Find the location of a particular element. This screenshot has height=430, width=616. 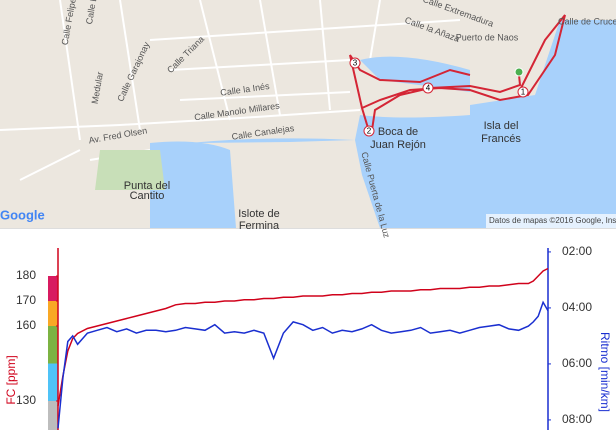

route is located at coordinates (457, 73).